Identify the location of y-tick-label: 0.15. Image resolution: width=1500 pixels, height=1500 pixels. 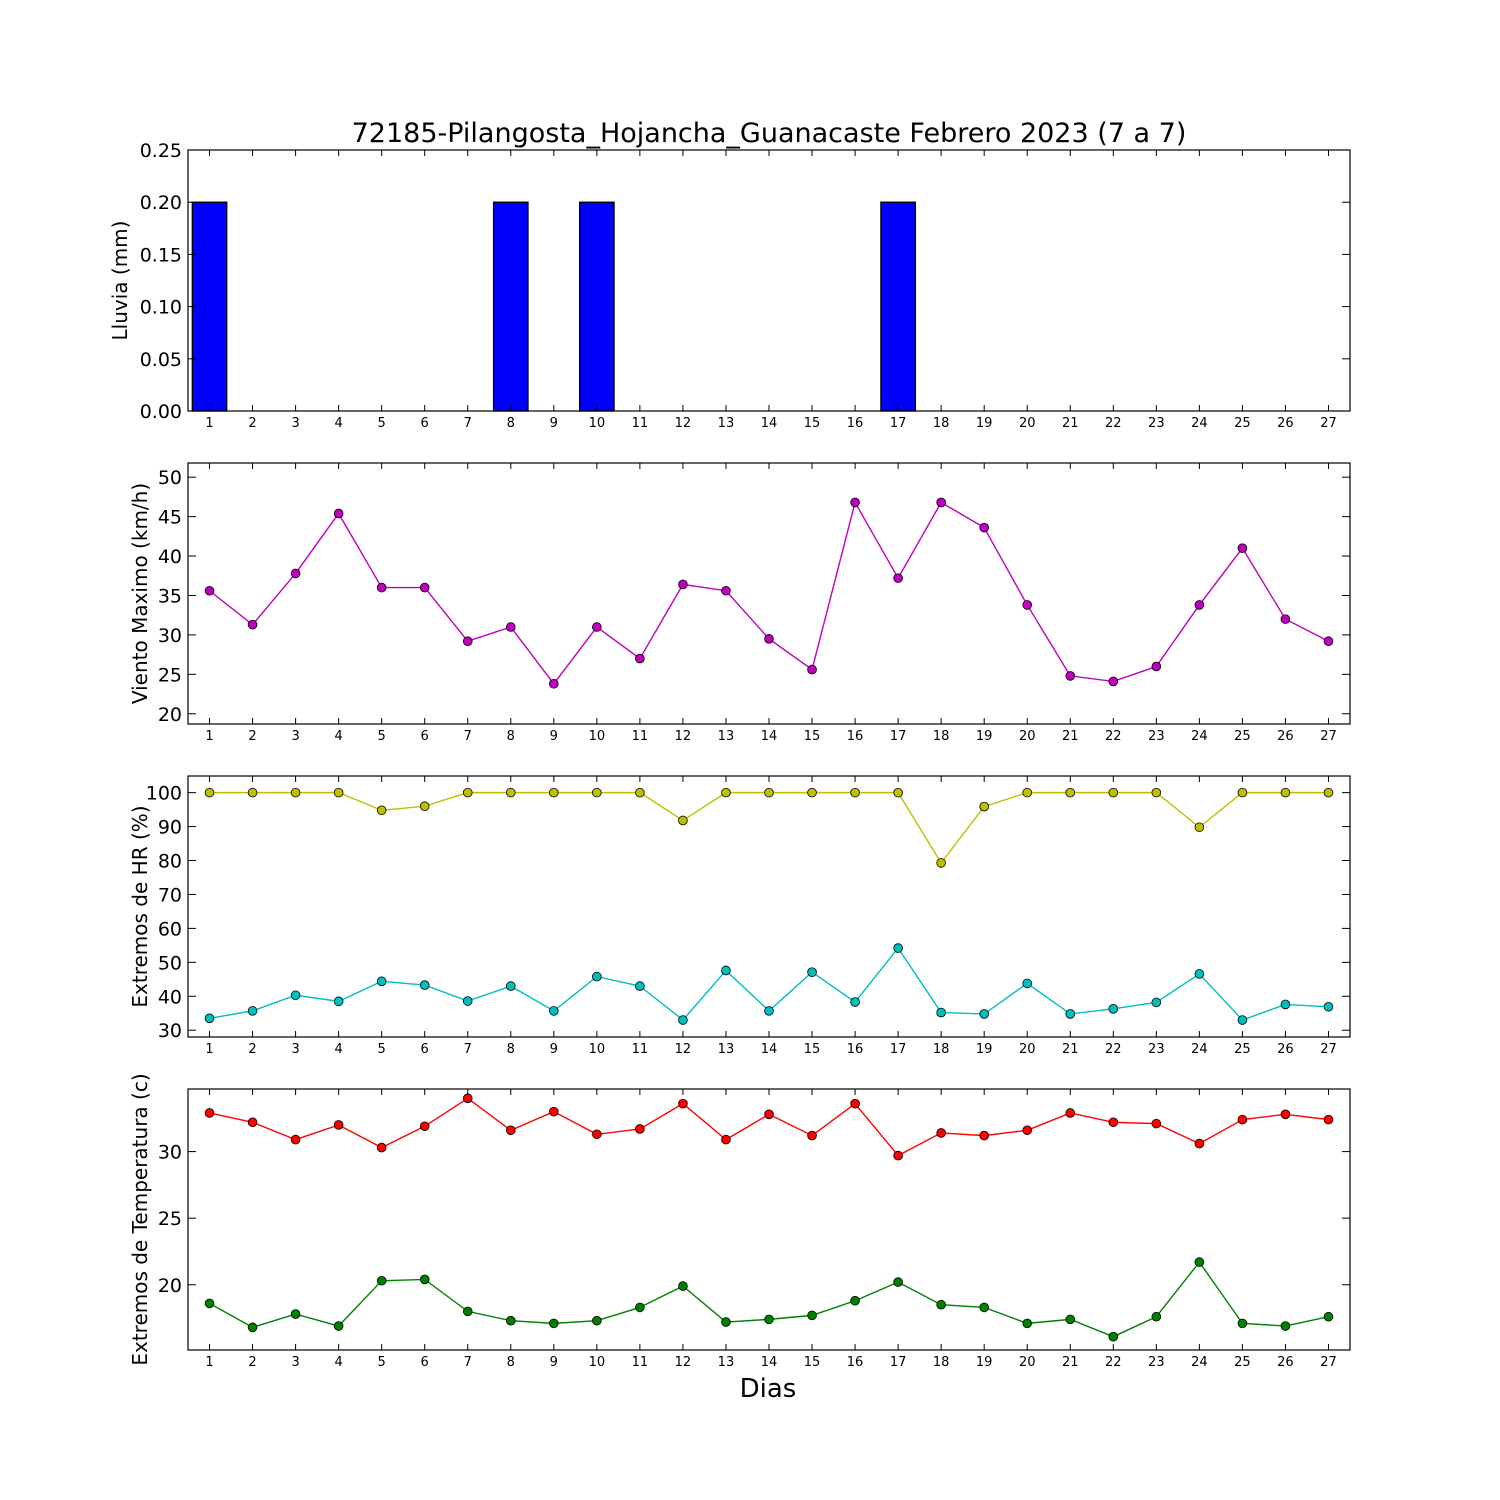
(161, 255).